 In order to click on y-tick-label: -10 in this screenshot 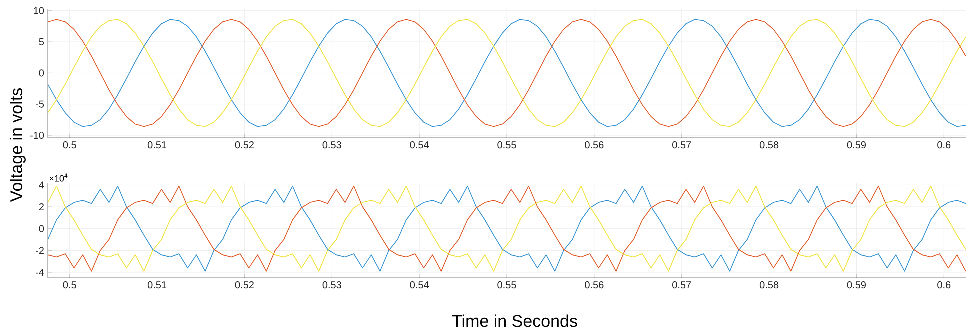, I will do `click(37, 136)`.